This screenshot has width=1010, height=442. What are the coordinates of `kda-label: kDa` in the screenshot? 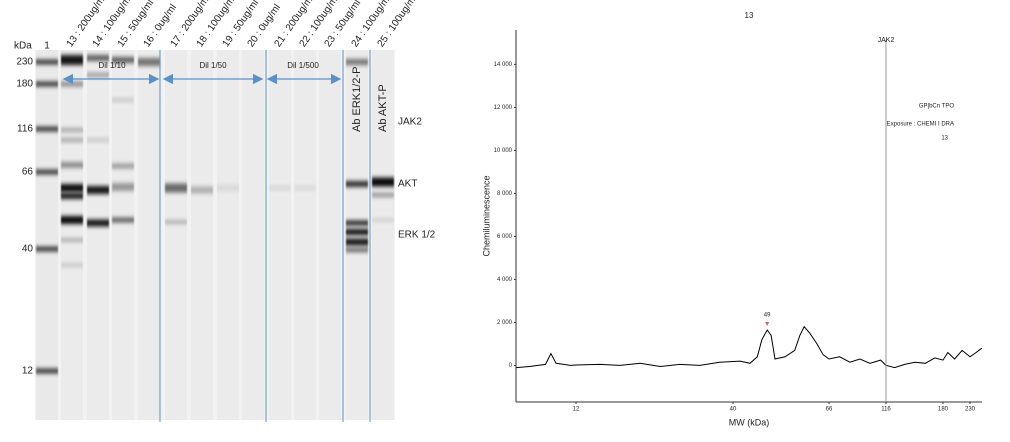 It's located at (23, 46).